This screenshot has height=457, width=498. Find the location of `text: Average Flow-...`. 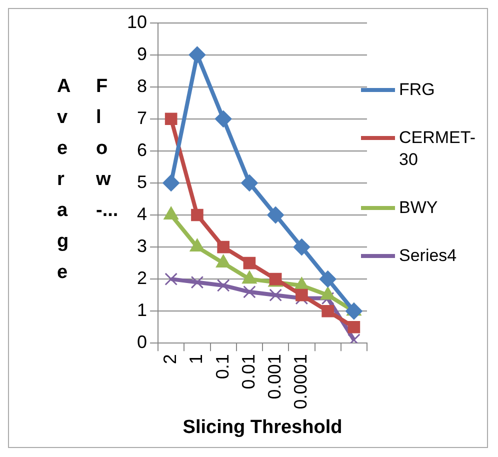

text: Average Flow-... is located at coordinates (87, 179).